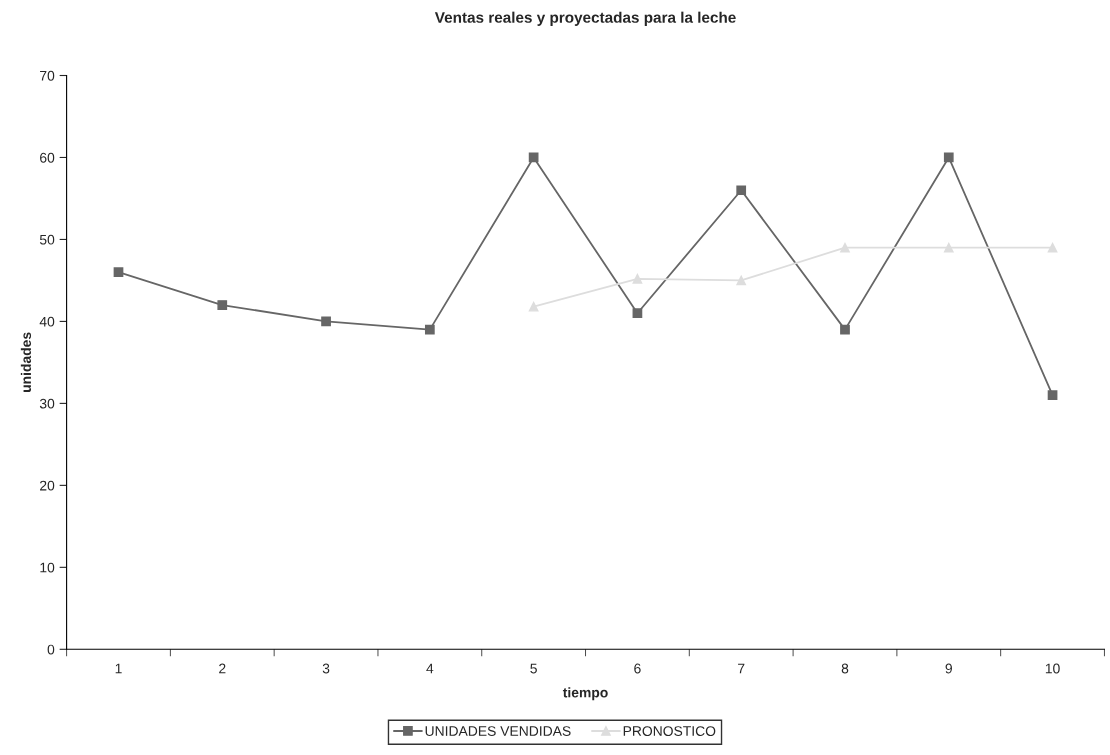 This screenshot has height=755, width=1110. Describe the element at coordinates (585, 18) in the screenshot. I see `chart-title: Ventas reales y proyectadas para la leche` at that location.